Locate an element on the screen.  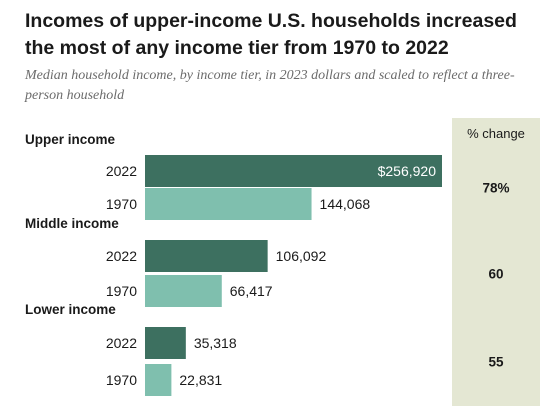
data-label: 22,831 is located at coordinates (200, 380).